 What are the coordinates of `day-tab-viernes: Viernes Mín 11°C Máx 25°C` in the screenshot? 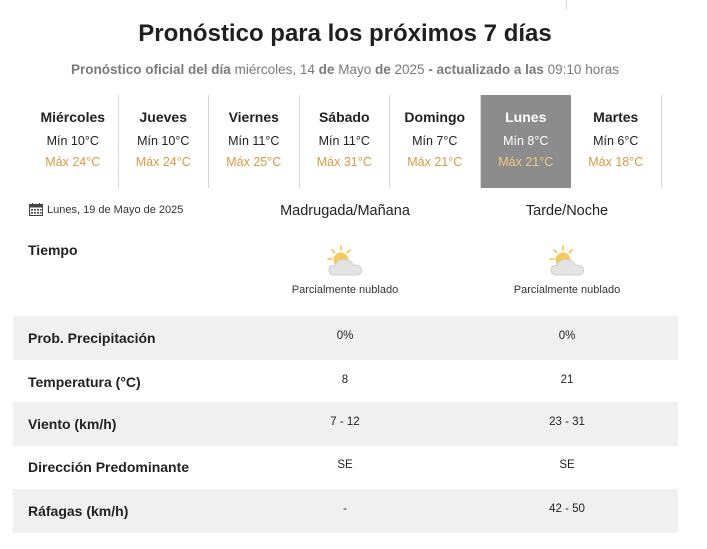 It's located at (254, 141).